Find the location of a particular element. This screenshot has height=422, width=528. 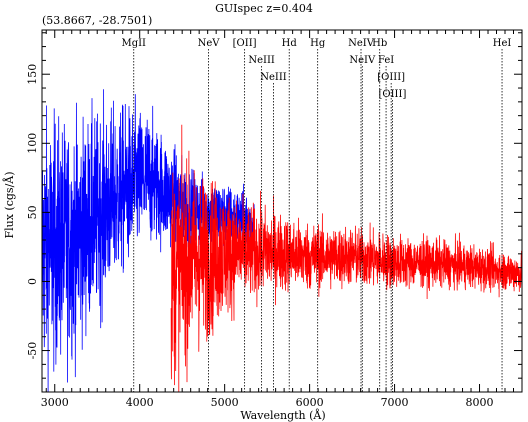

x-tick-label: 3000 is located at coordinates (55, 402).